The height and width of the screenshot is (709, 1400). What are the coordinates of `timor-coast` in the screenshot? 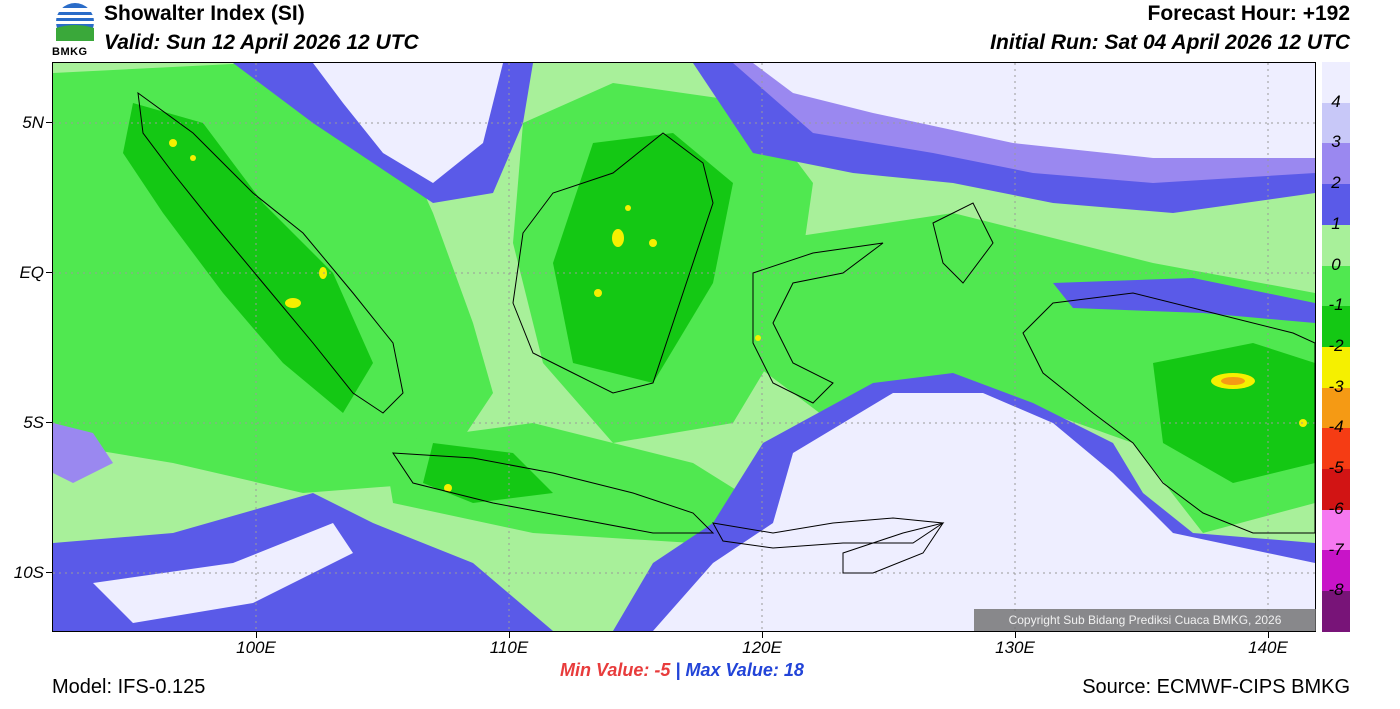 It's located at (893, 548).